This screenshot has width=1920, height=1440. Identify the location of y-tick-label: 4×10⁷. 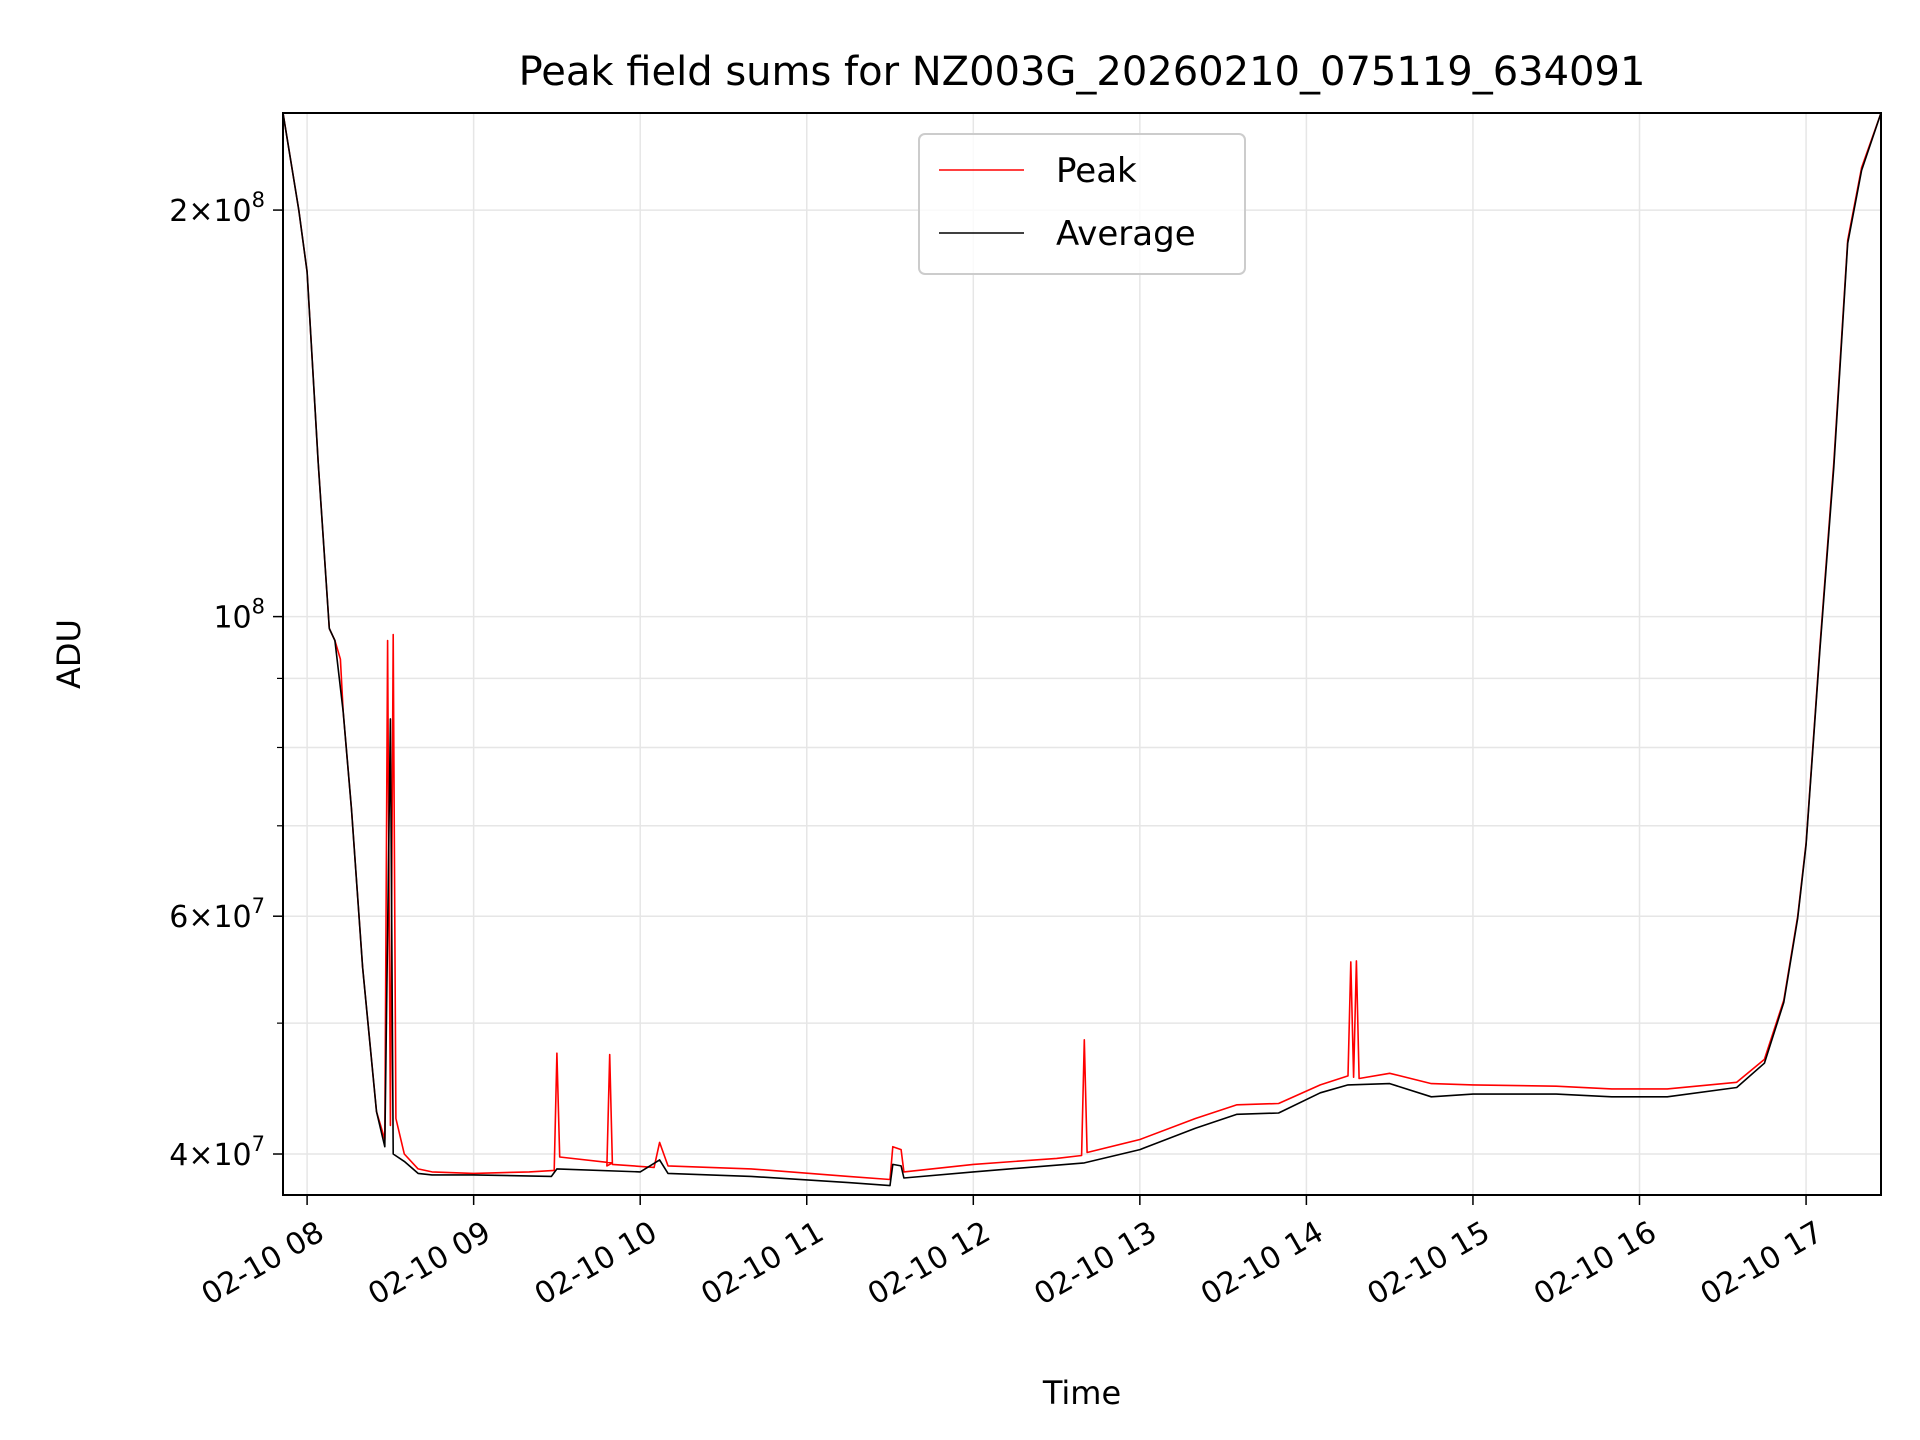
(217, 1152).